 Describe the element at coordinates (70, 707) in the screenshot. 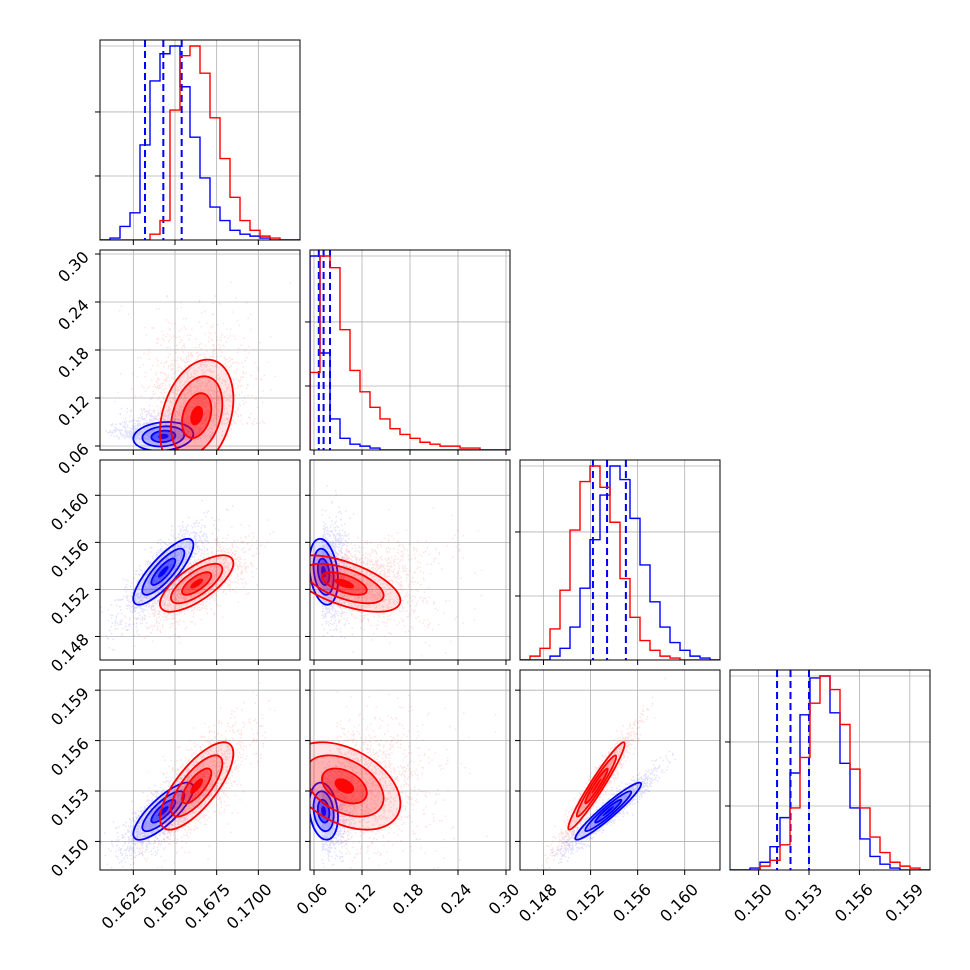

I see `y-tick-label: 0.159` at that location.